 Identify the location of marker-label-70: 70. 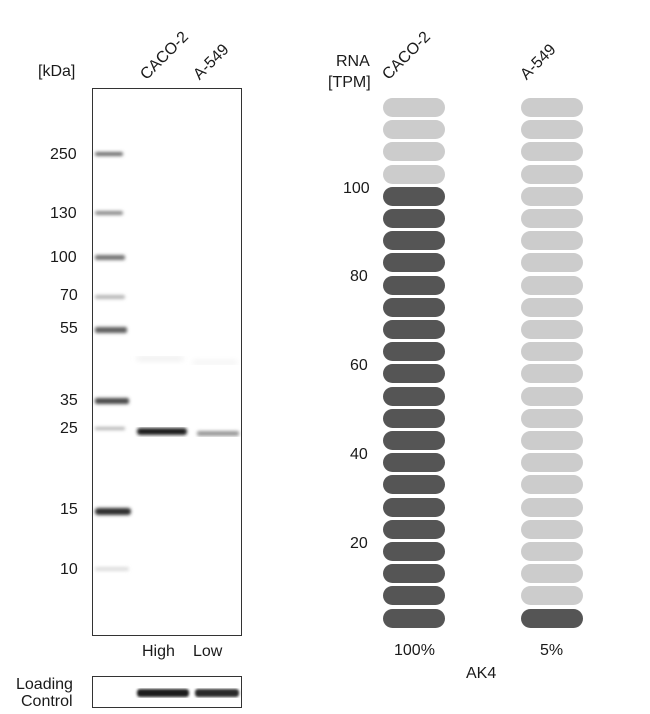
(69, 295).